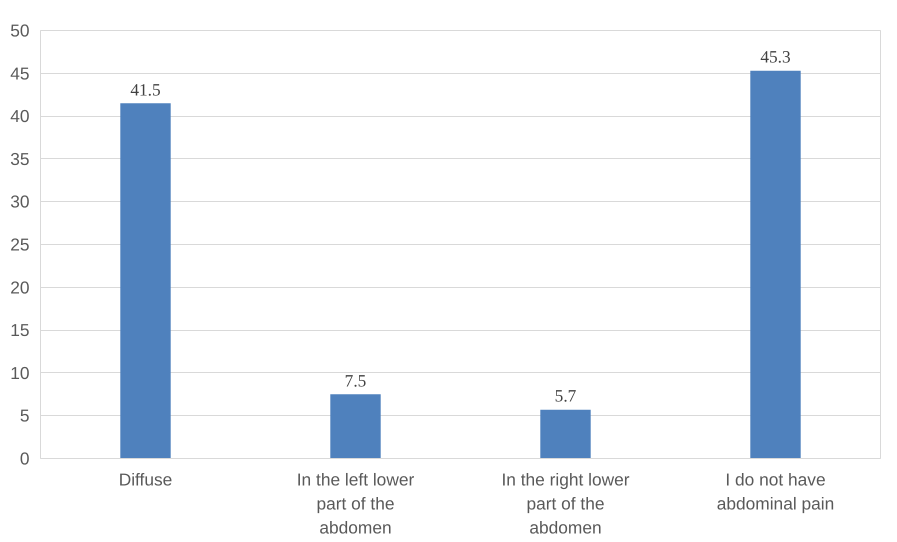 The image size is (897, 542). I want to click on y-tick-label: 45, so click(20, 73).